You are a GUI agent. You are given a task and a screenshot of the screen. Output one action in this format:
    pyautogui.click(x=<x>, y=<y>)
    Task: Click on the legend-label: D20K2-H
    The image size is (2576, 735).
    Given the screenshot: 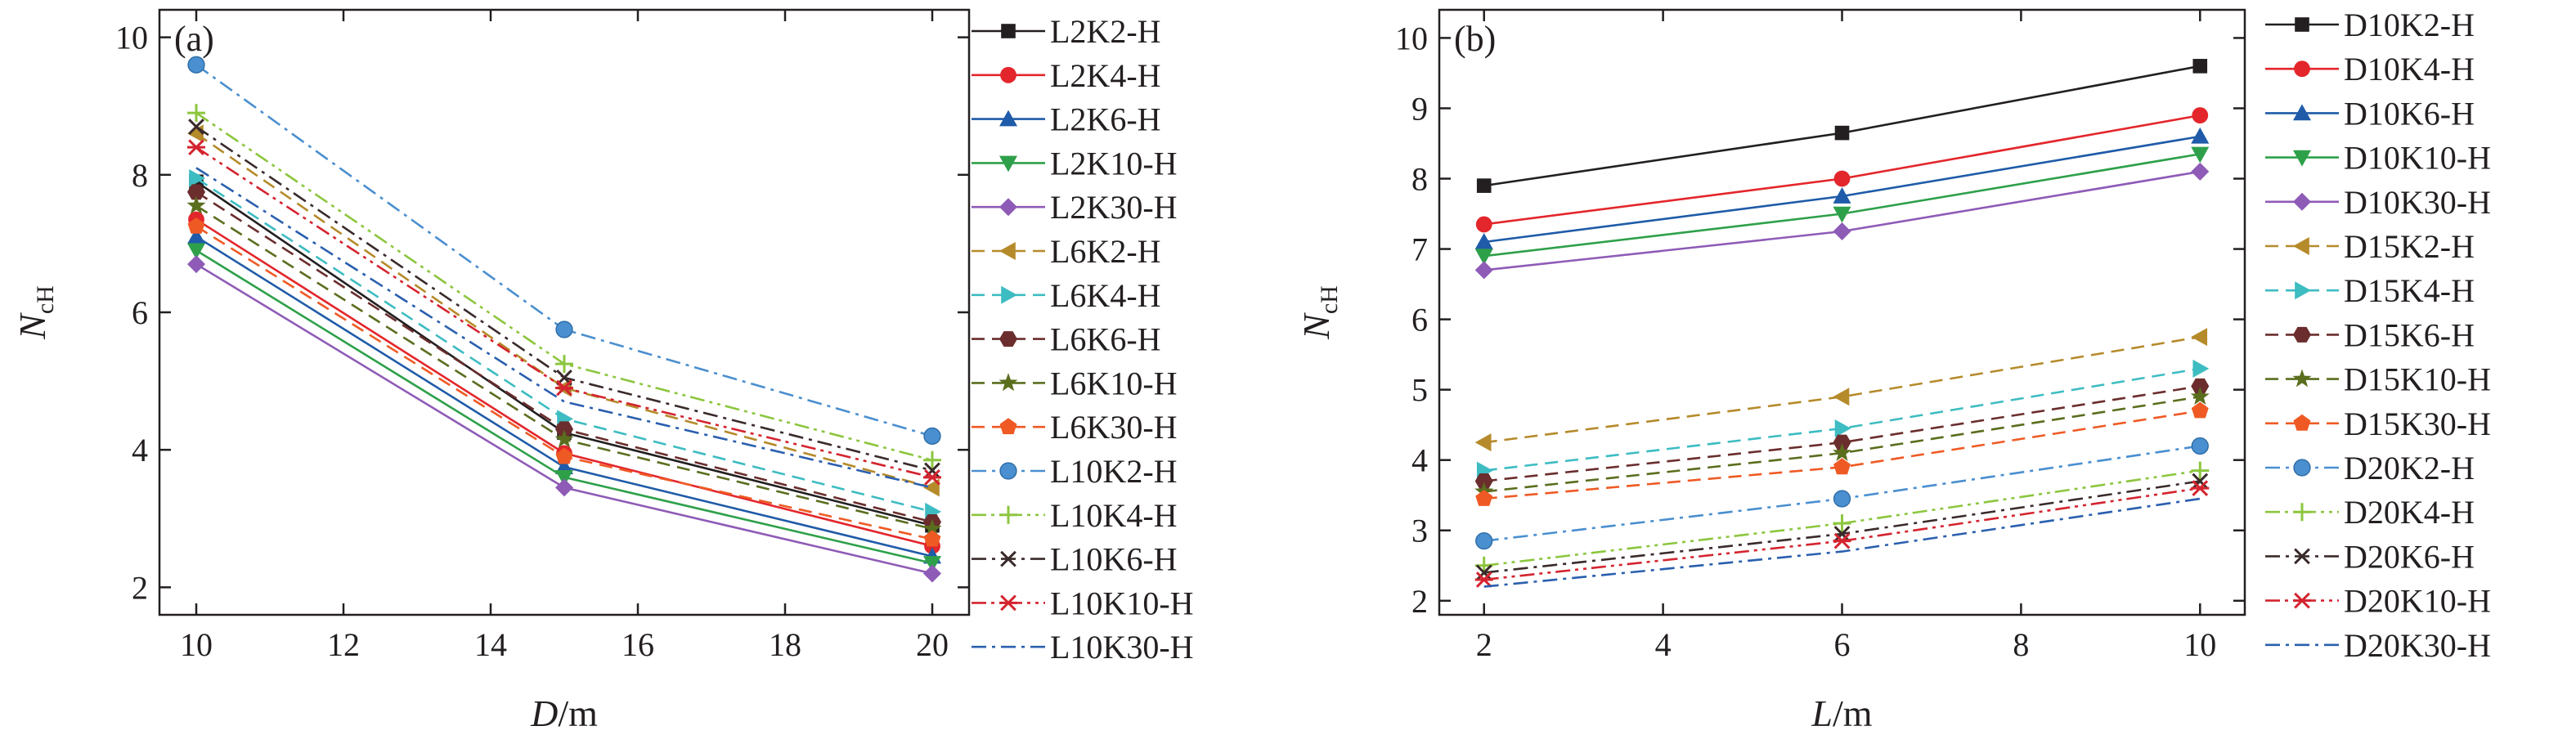 What is the action you would take?
    pyautogui.click(x=2409, y=468)
    